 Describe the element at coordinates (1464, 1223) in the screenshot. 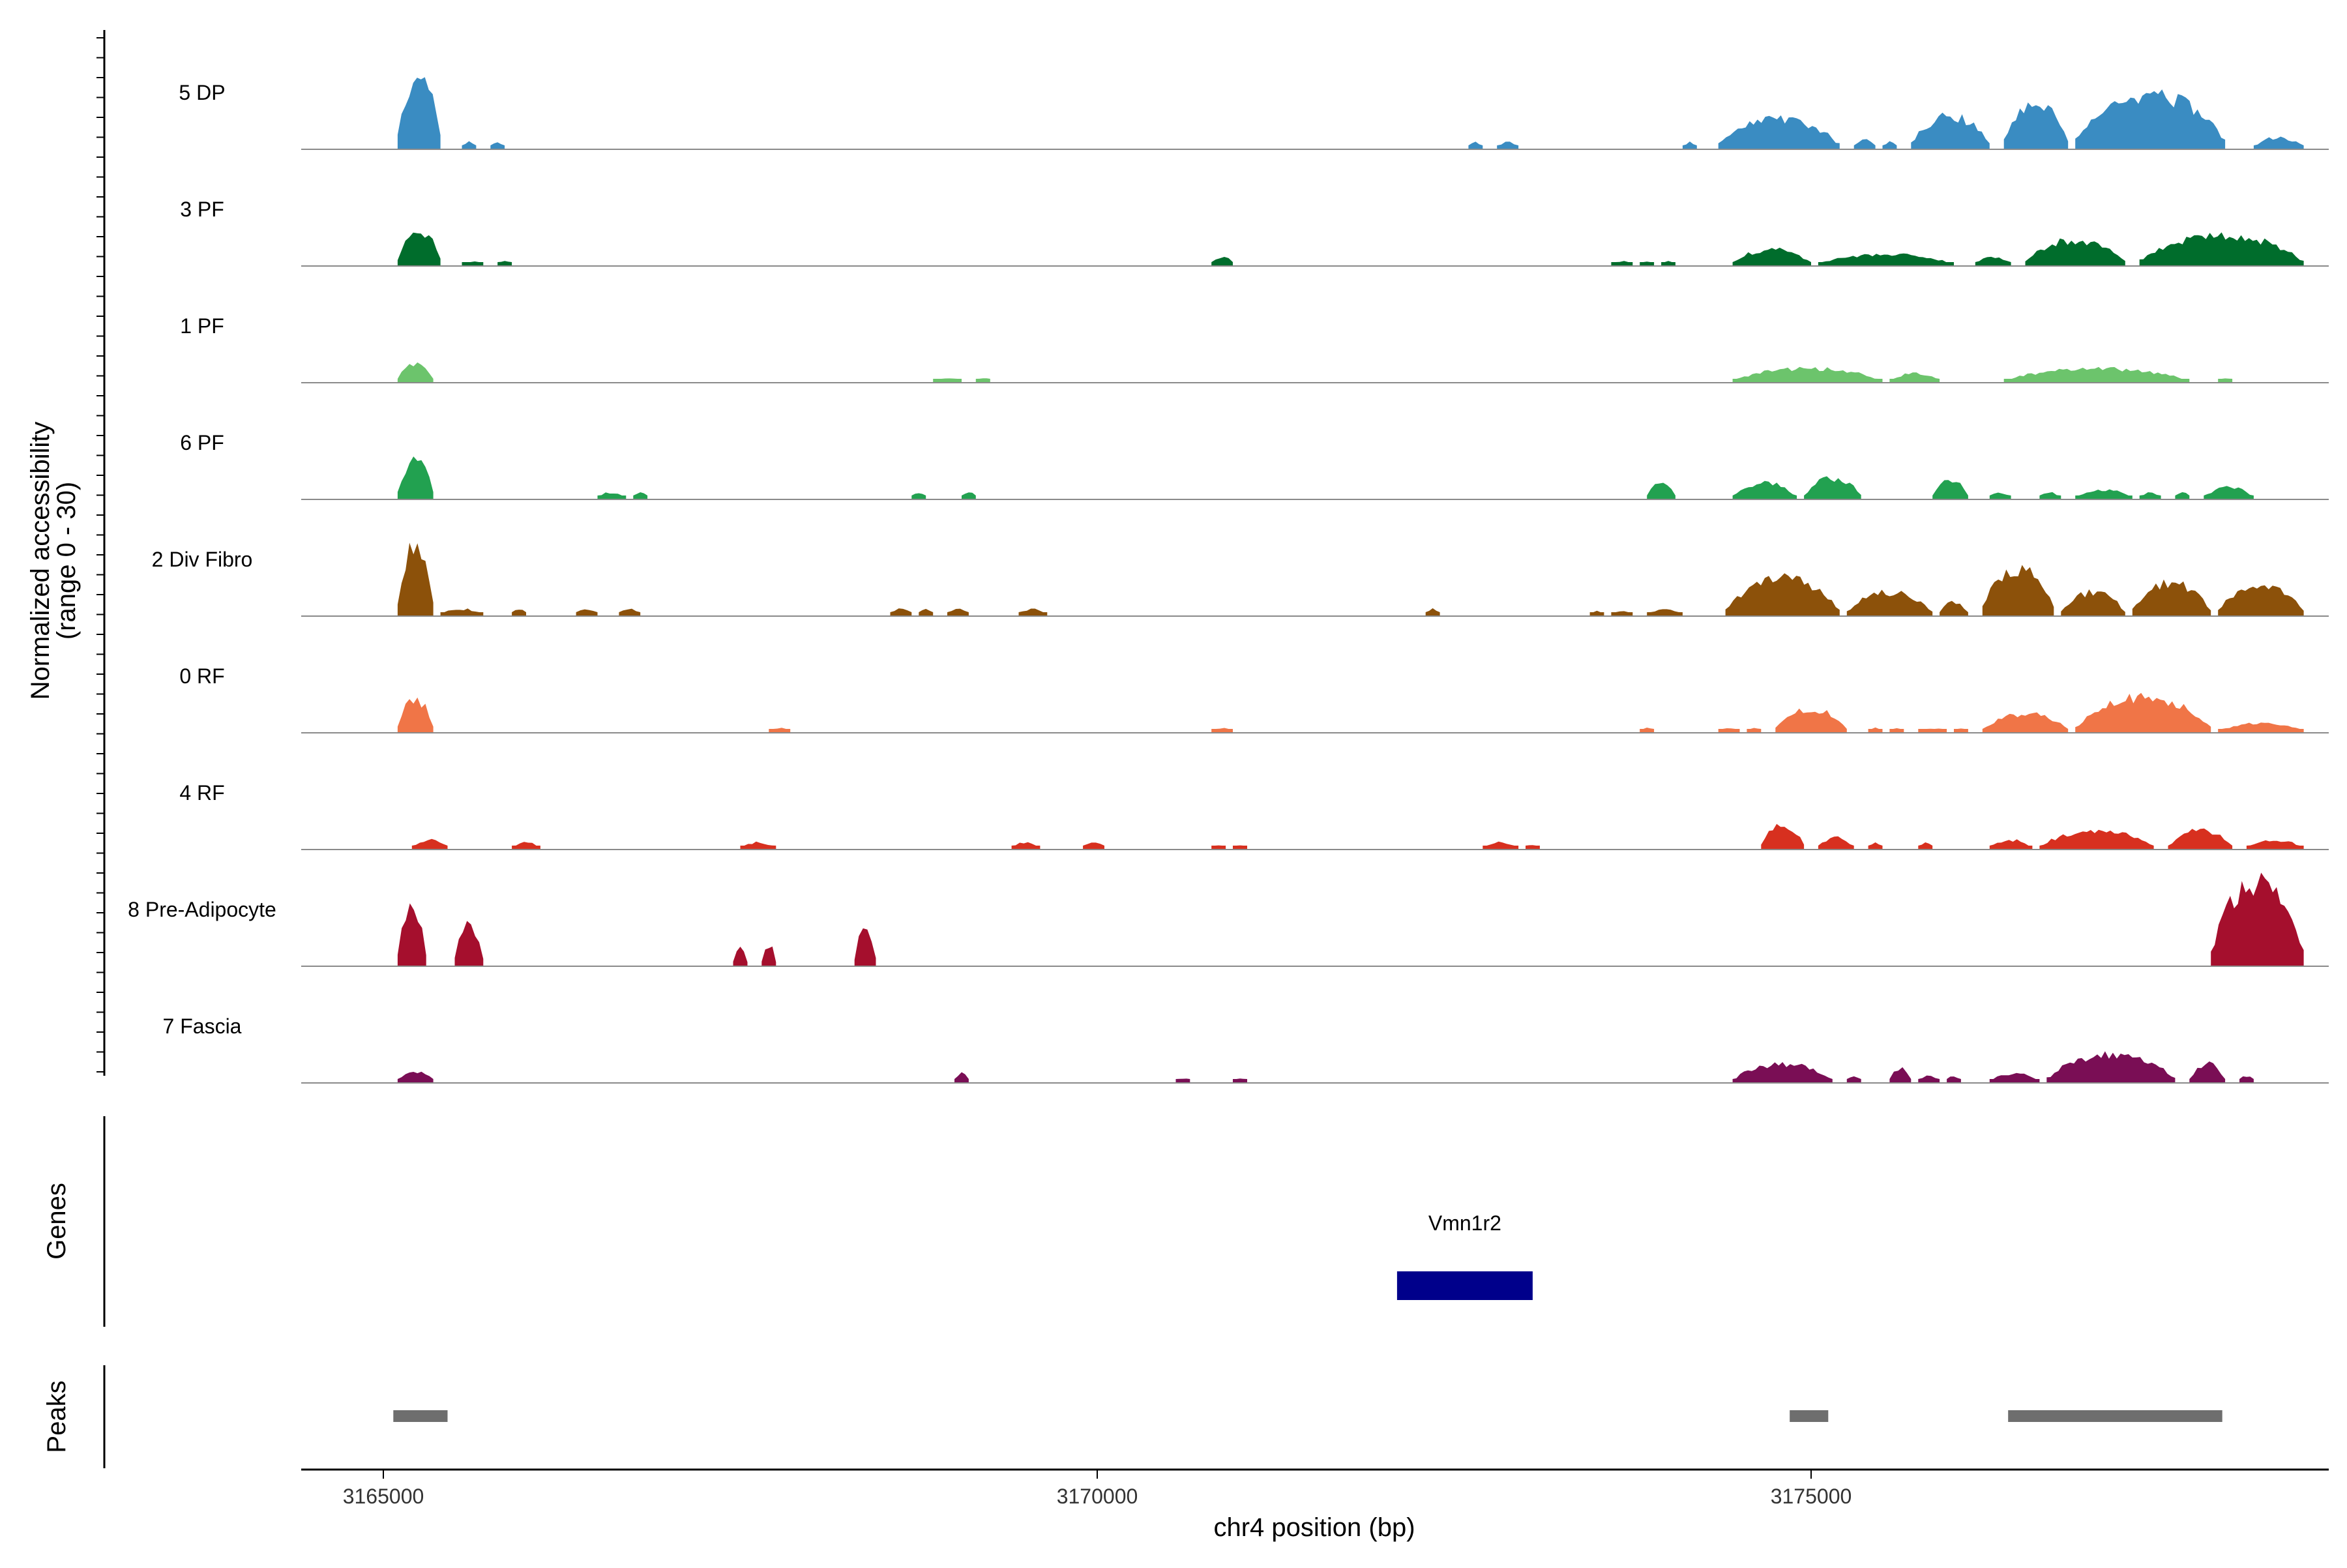

I see `gene-label: Vmn1r2` at that location.